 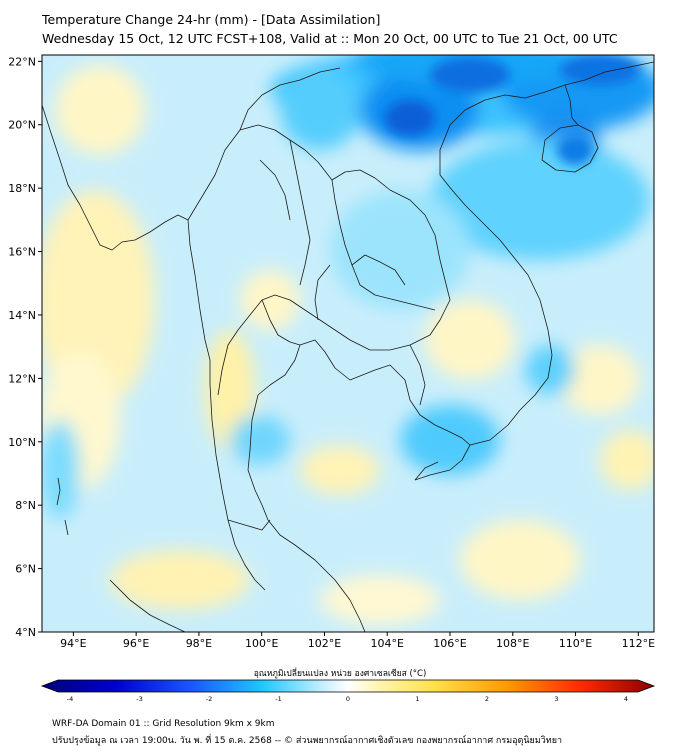 I want to click on colorbar, so click(x=348, y=686).